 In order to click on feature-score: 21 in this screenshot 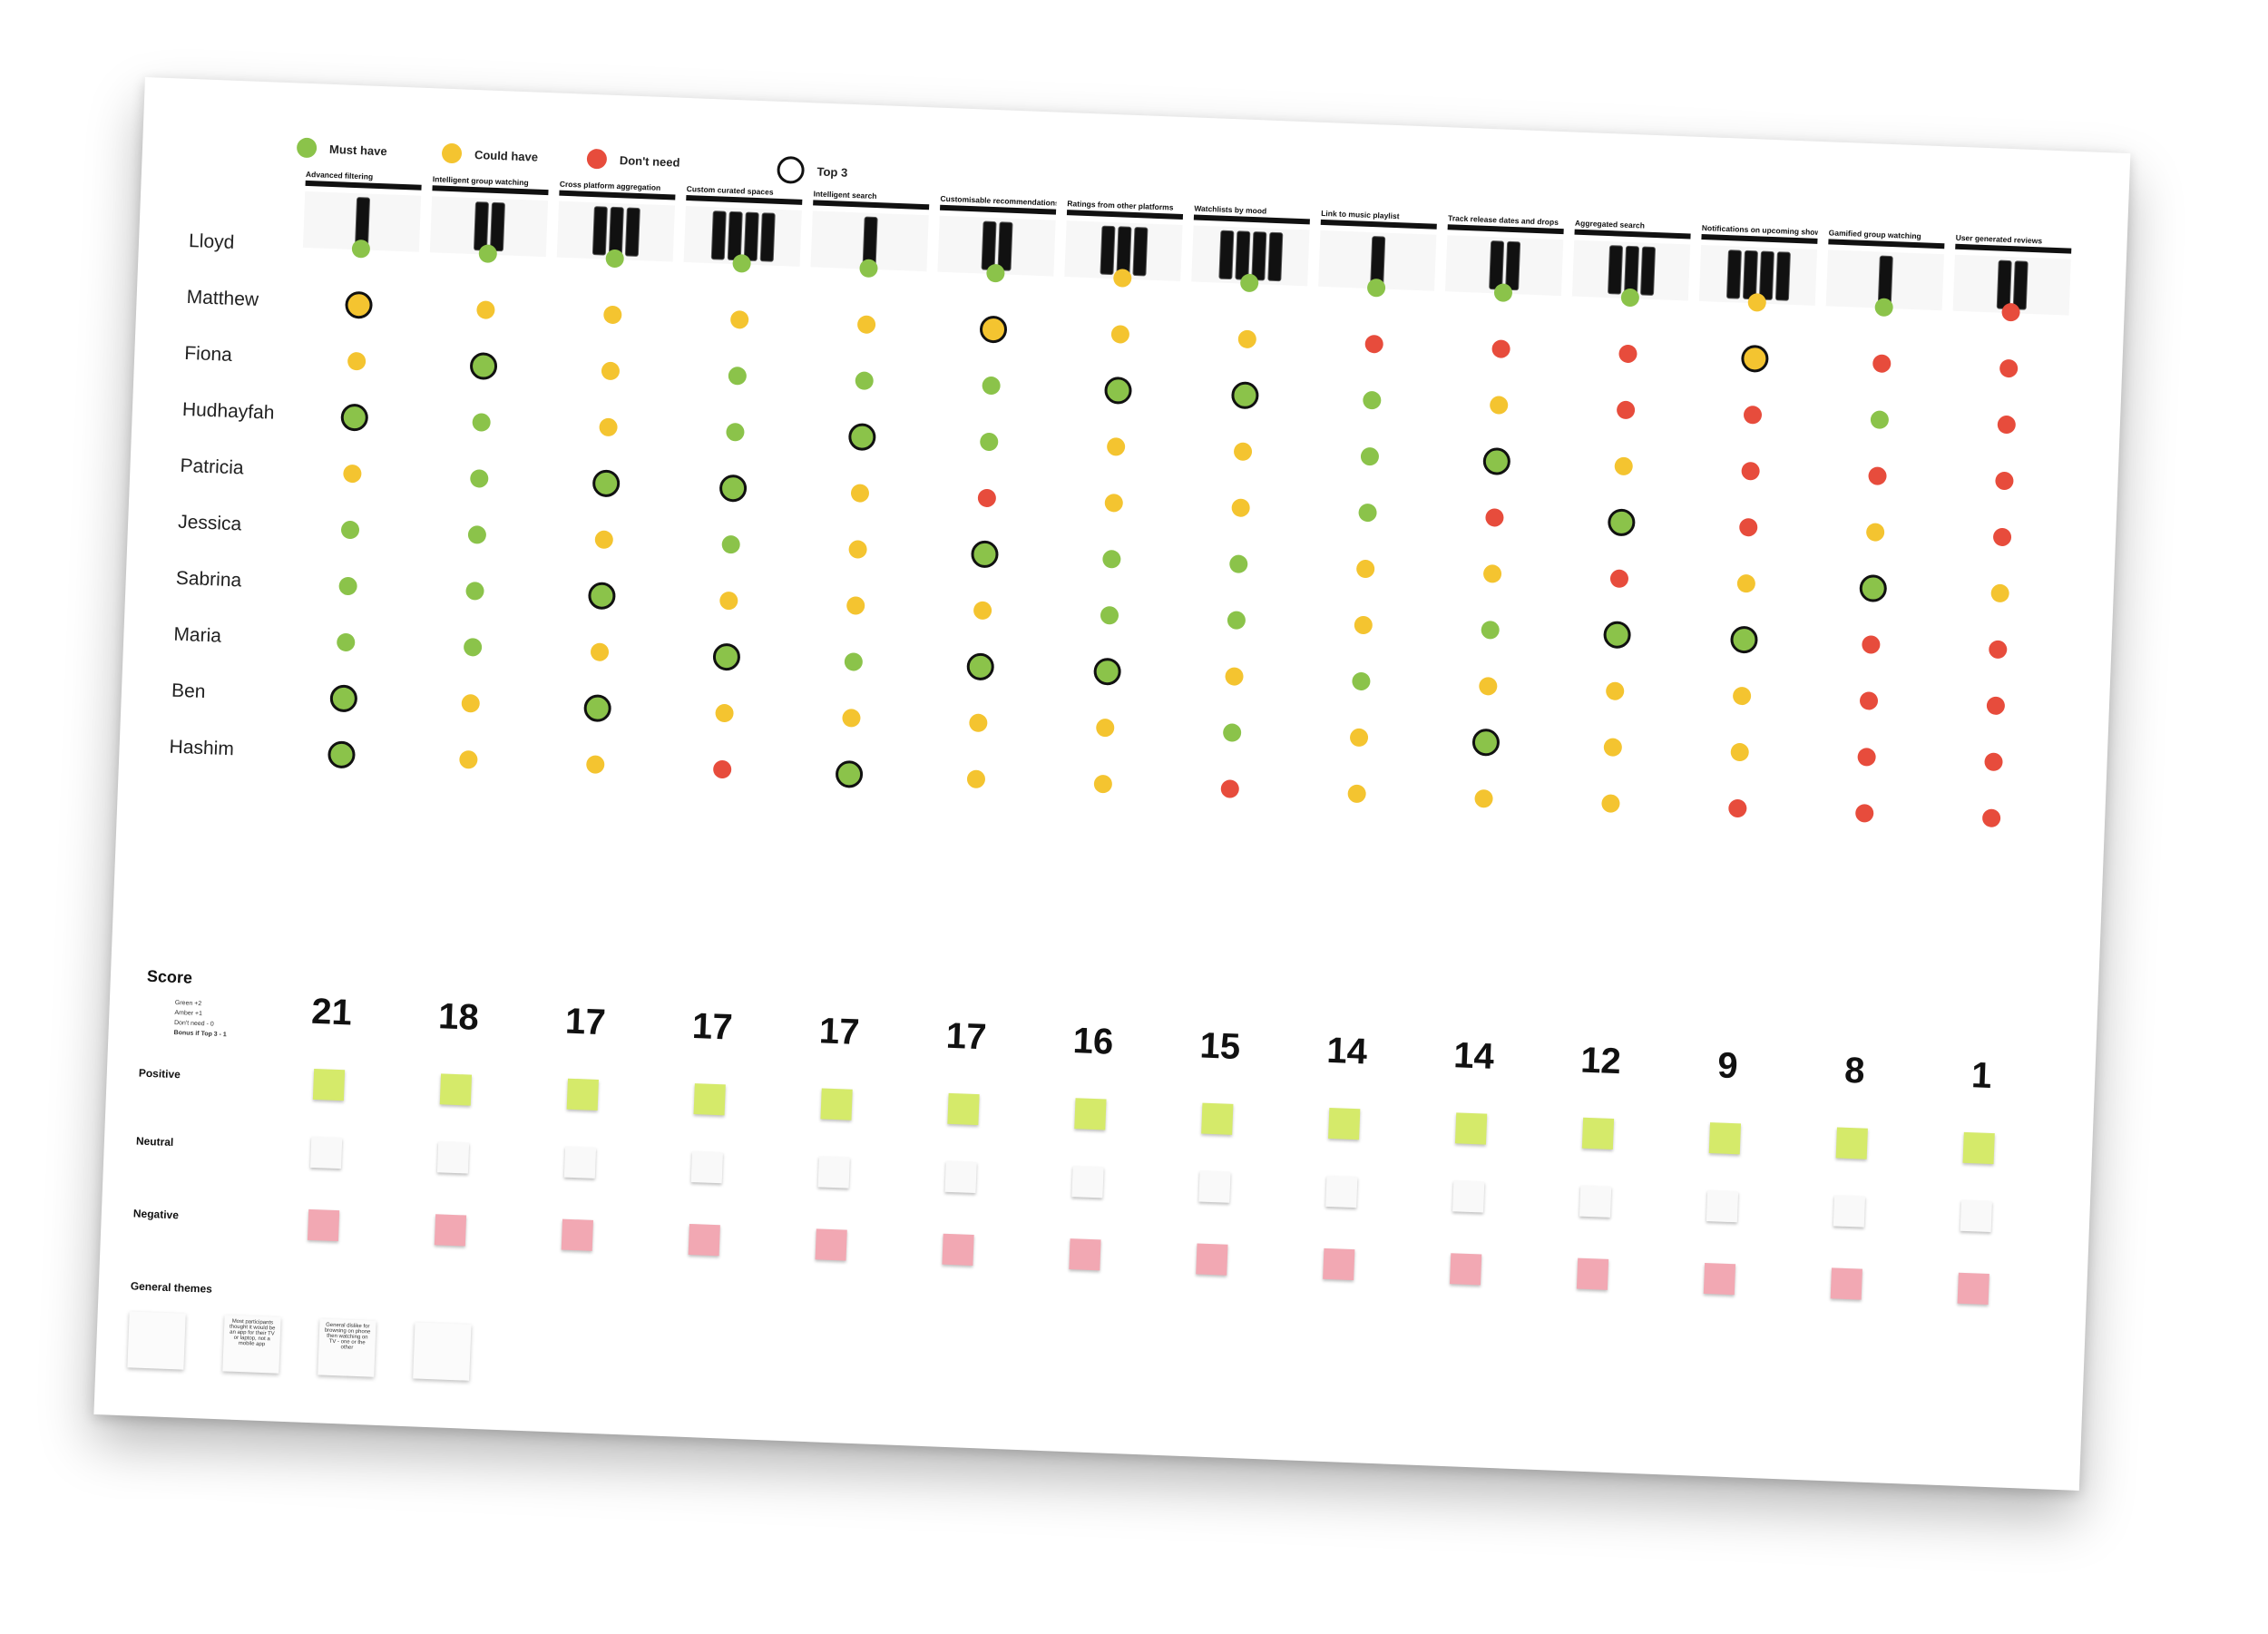, I will do `click(332, 1012)`.